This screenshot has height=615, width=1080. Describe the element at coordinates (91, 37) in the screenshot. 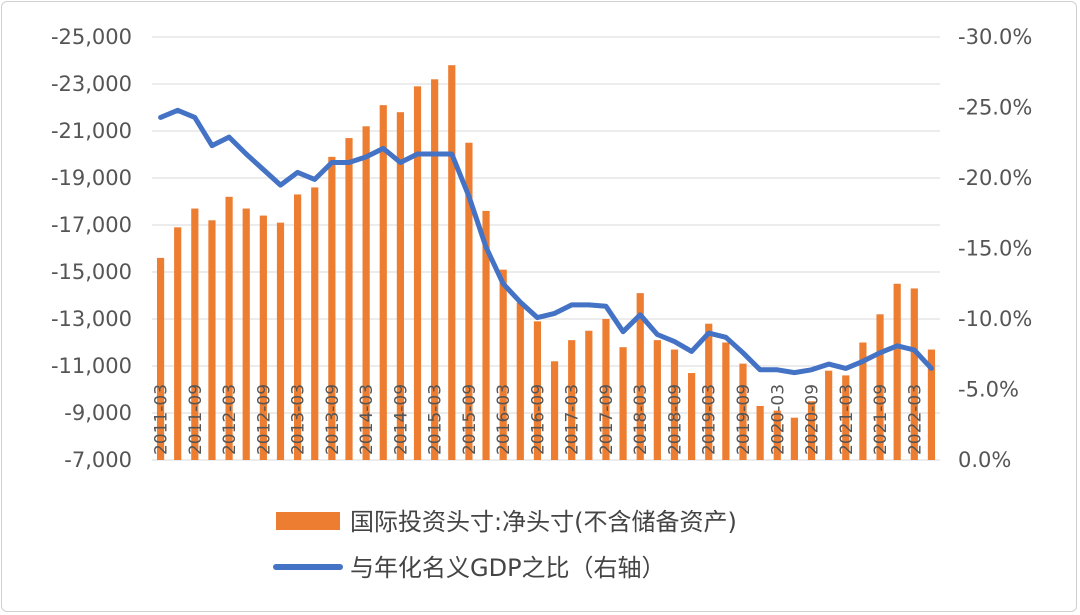

I see `left-tick-label: -25,000` at that location.